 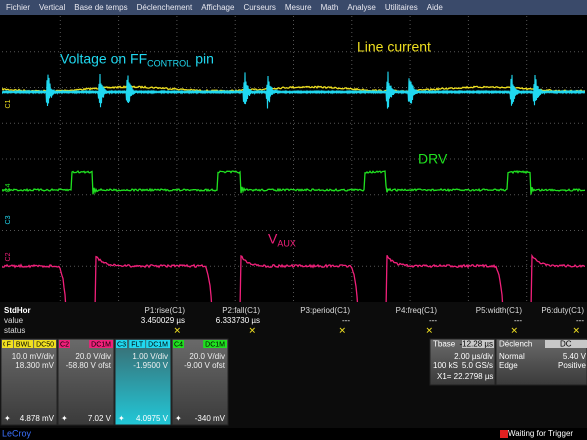 What do you see at coordinates (17, 433) in the screenshot?
I see `brand: LeCroy` at bounding box center [17, 433].